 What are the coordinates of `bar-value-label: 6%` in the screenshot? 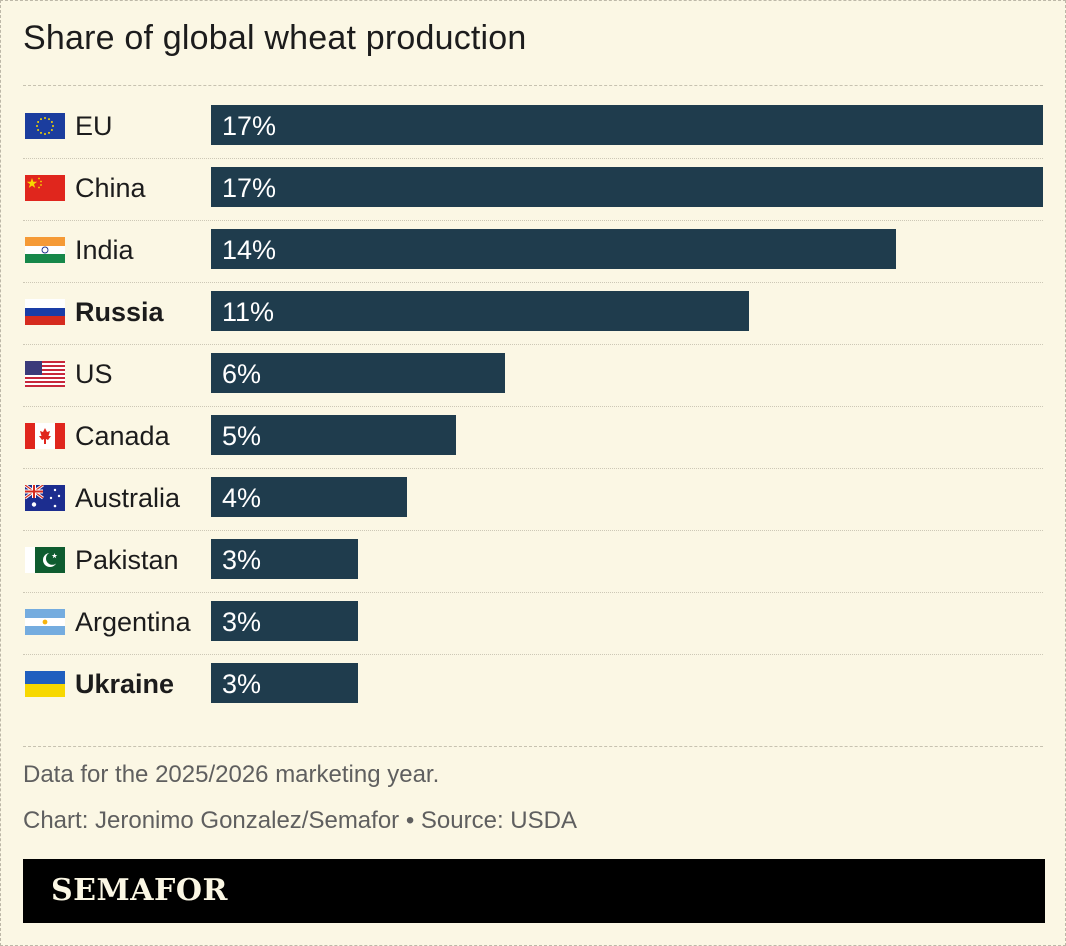 It's located at (242, 374).